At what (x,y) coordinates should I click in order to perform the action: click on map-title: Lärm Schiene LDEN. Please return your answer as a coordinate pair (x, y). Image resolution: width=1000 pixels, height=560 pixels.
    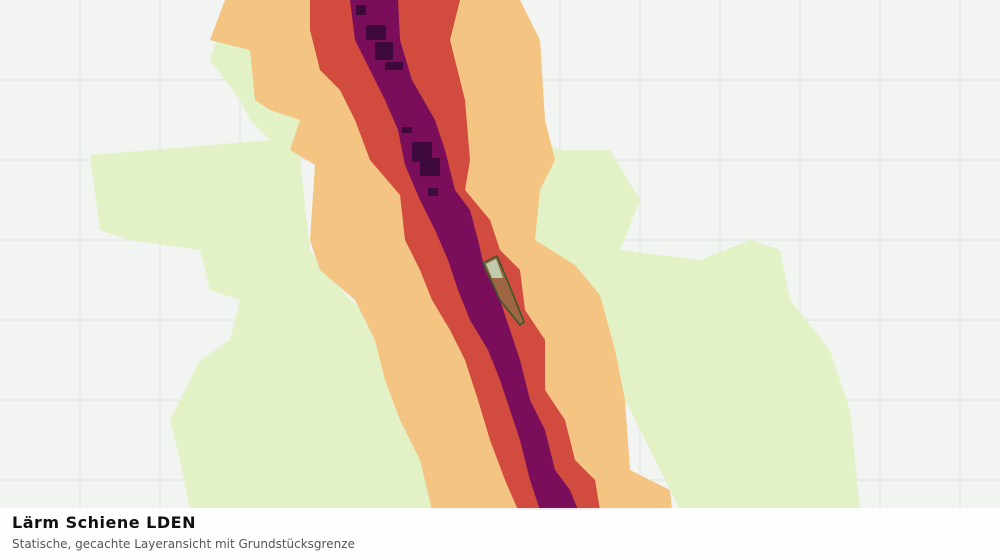
    Looking at the image, I should click on (104, 522).